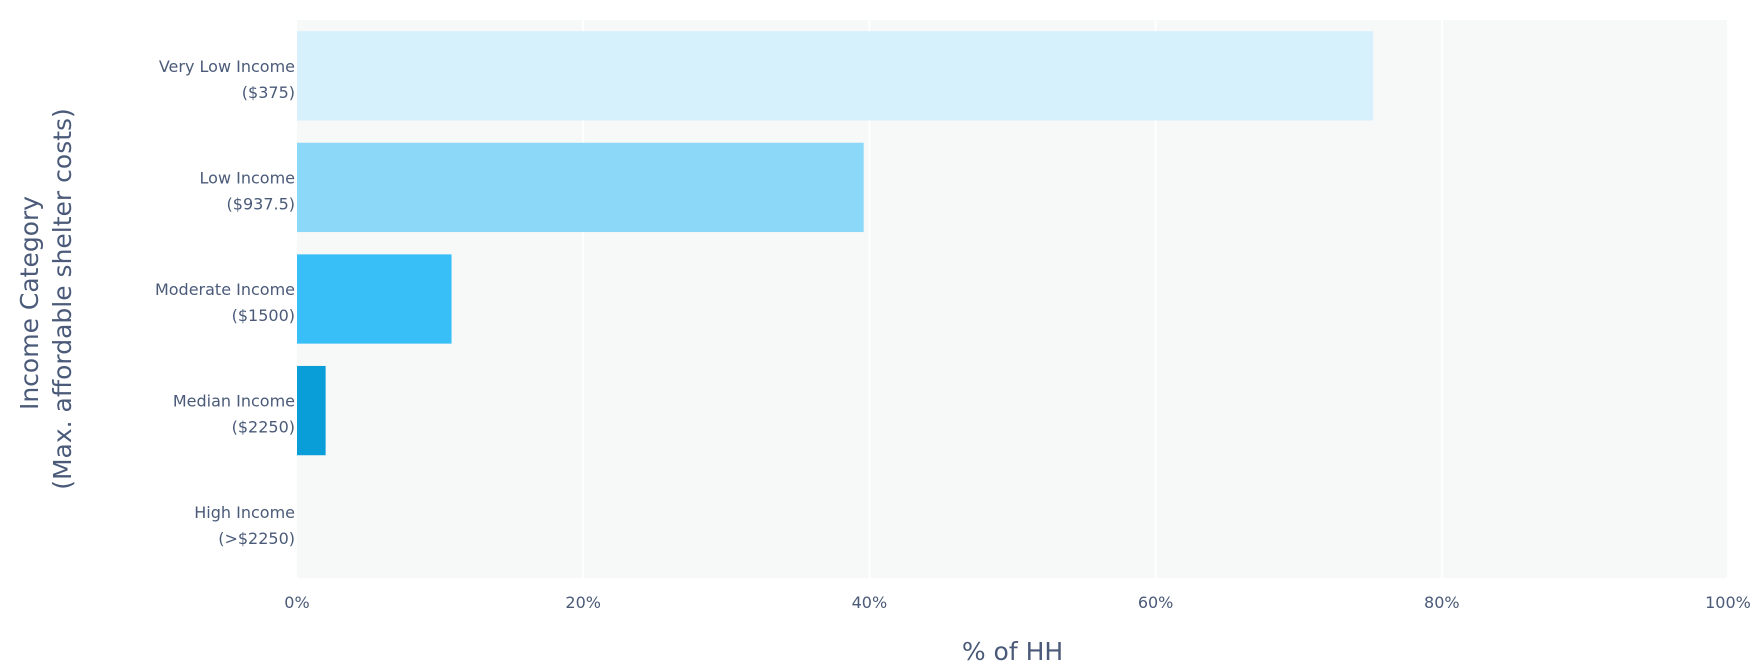  I want to click on y-tick-label: Moderate Income ($1500), so click(225, 302).